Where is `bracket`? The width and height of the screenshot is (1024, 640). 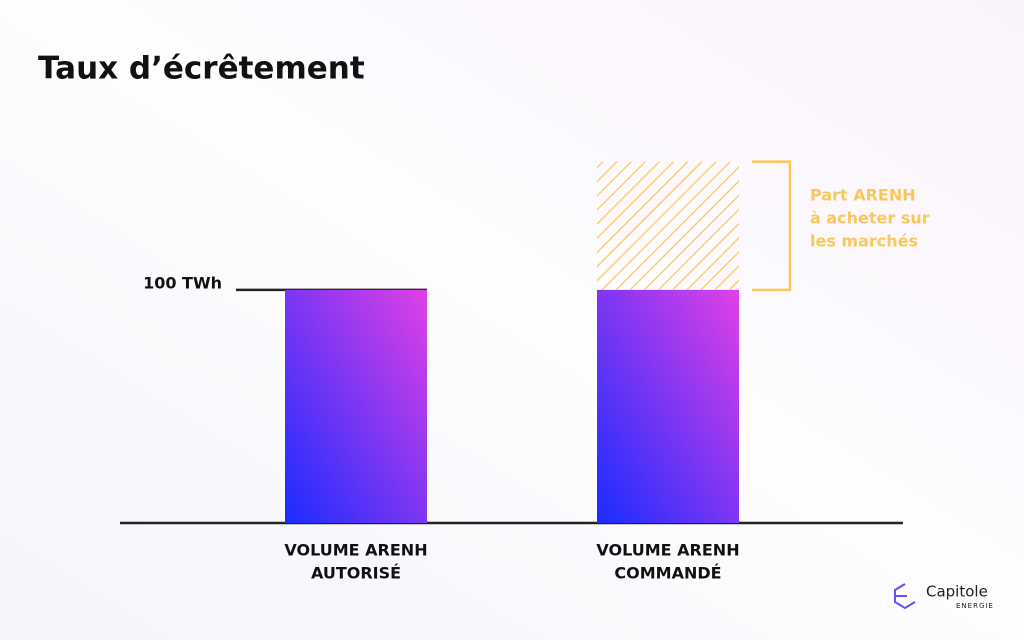
bracket is located at coordinates (772, 226).